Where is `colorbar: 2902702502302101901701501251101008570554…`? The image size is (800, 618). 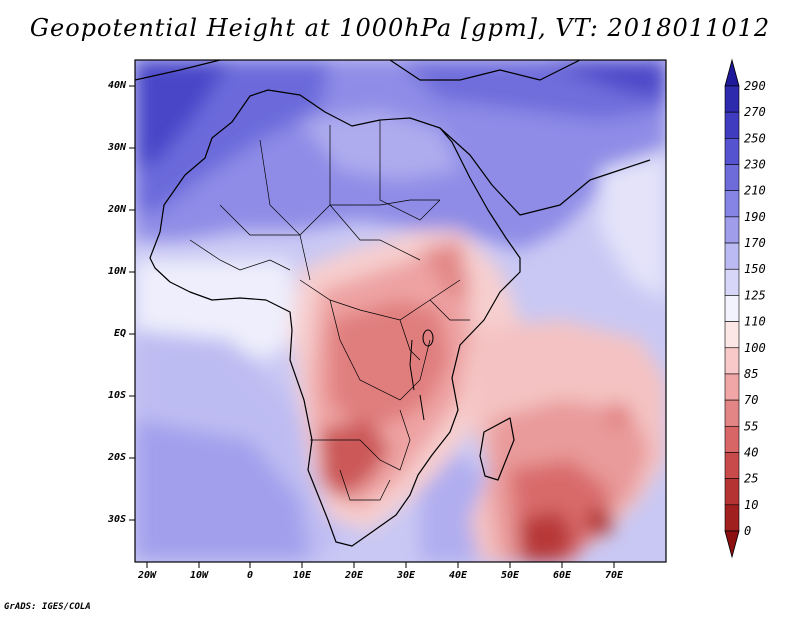
colorbar: 2902702502302101901701501251101008570554… is located at coordinates (745, 308).